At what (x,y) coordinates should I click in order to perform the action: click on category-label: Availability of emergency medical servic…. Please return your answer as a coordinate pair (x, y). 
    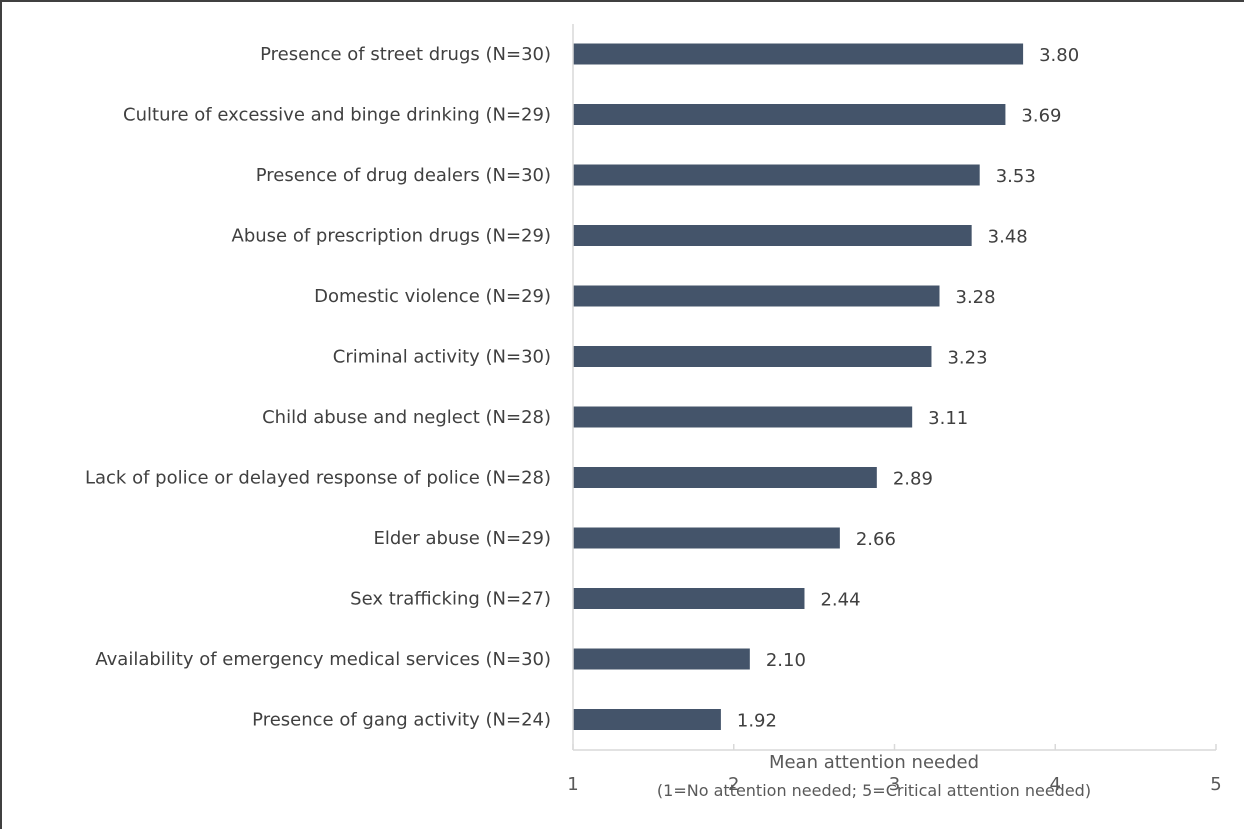
    Looking at the image, I should click on (323, 659).